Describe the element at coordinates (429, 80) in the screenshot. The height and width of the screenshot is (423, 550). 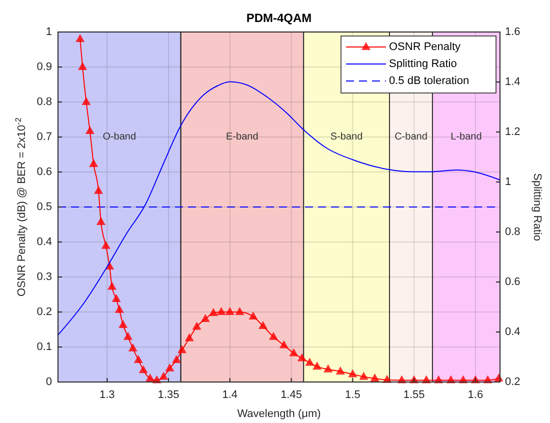
I see `legend-label: 0.5 dB toleration` at that location.